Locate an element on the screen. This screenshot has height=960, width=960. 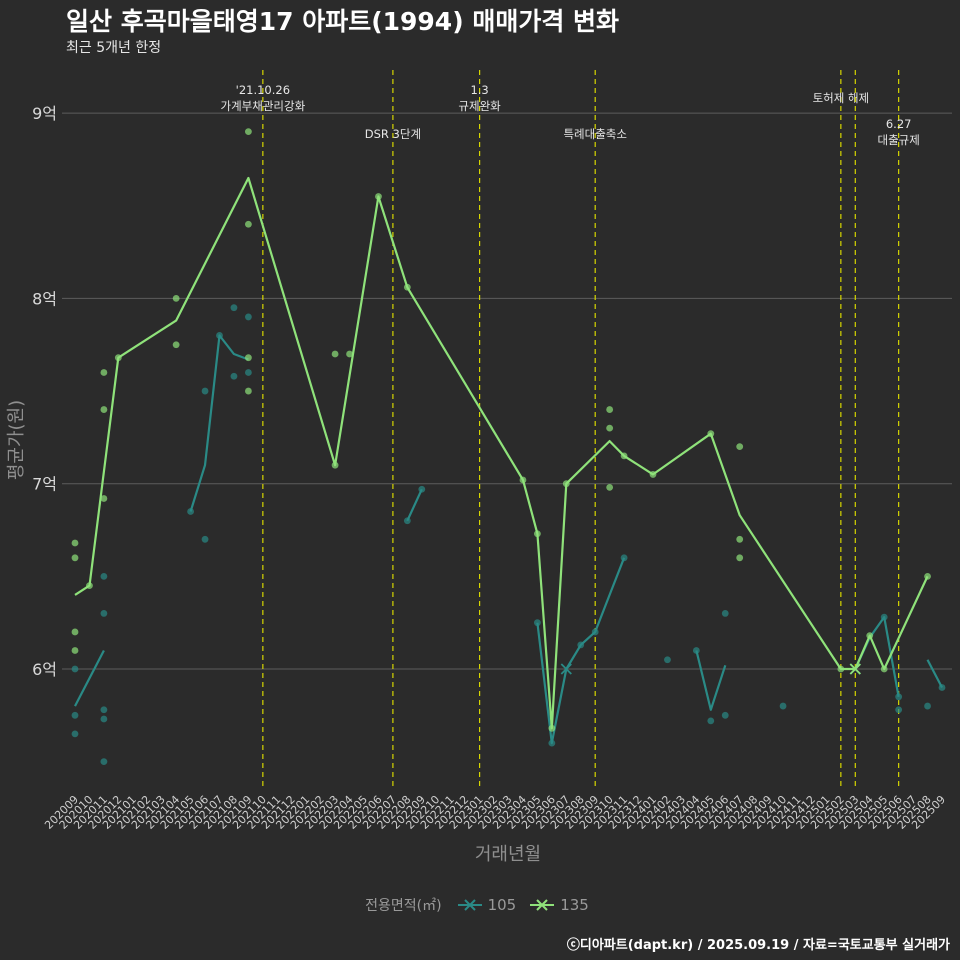
y-tick-label: 9억 is located at coordinates (44, 113).